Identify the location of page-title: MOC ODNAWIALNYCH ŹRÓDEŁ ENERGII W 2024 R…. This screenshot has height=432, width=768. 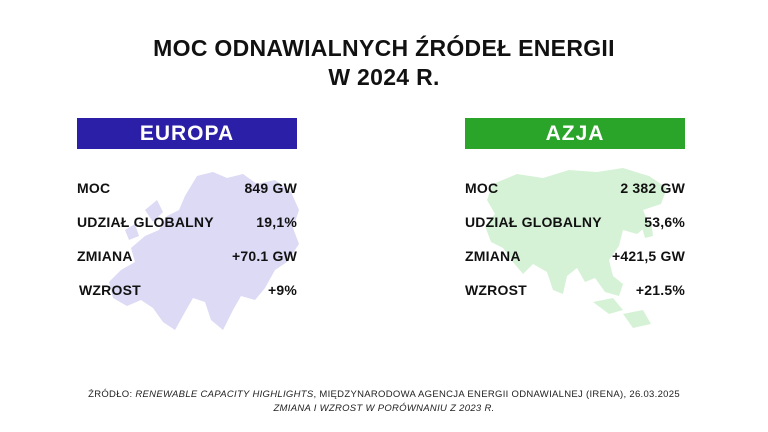
(384, 63).